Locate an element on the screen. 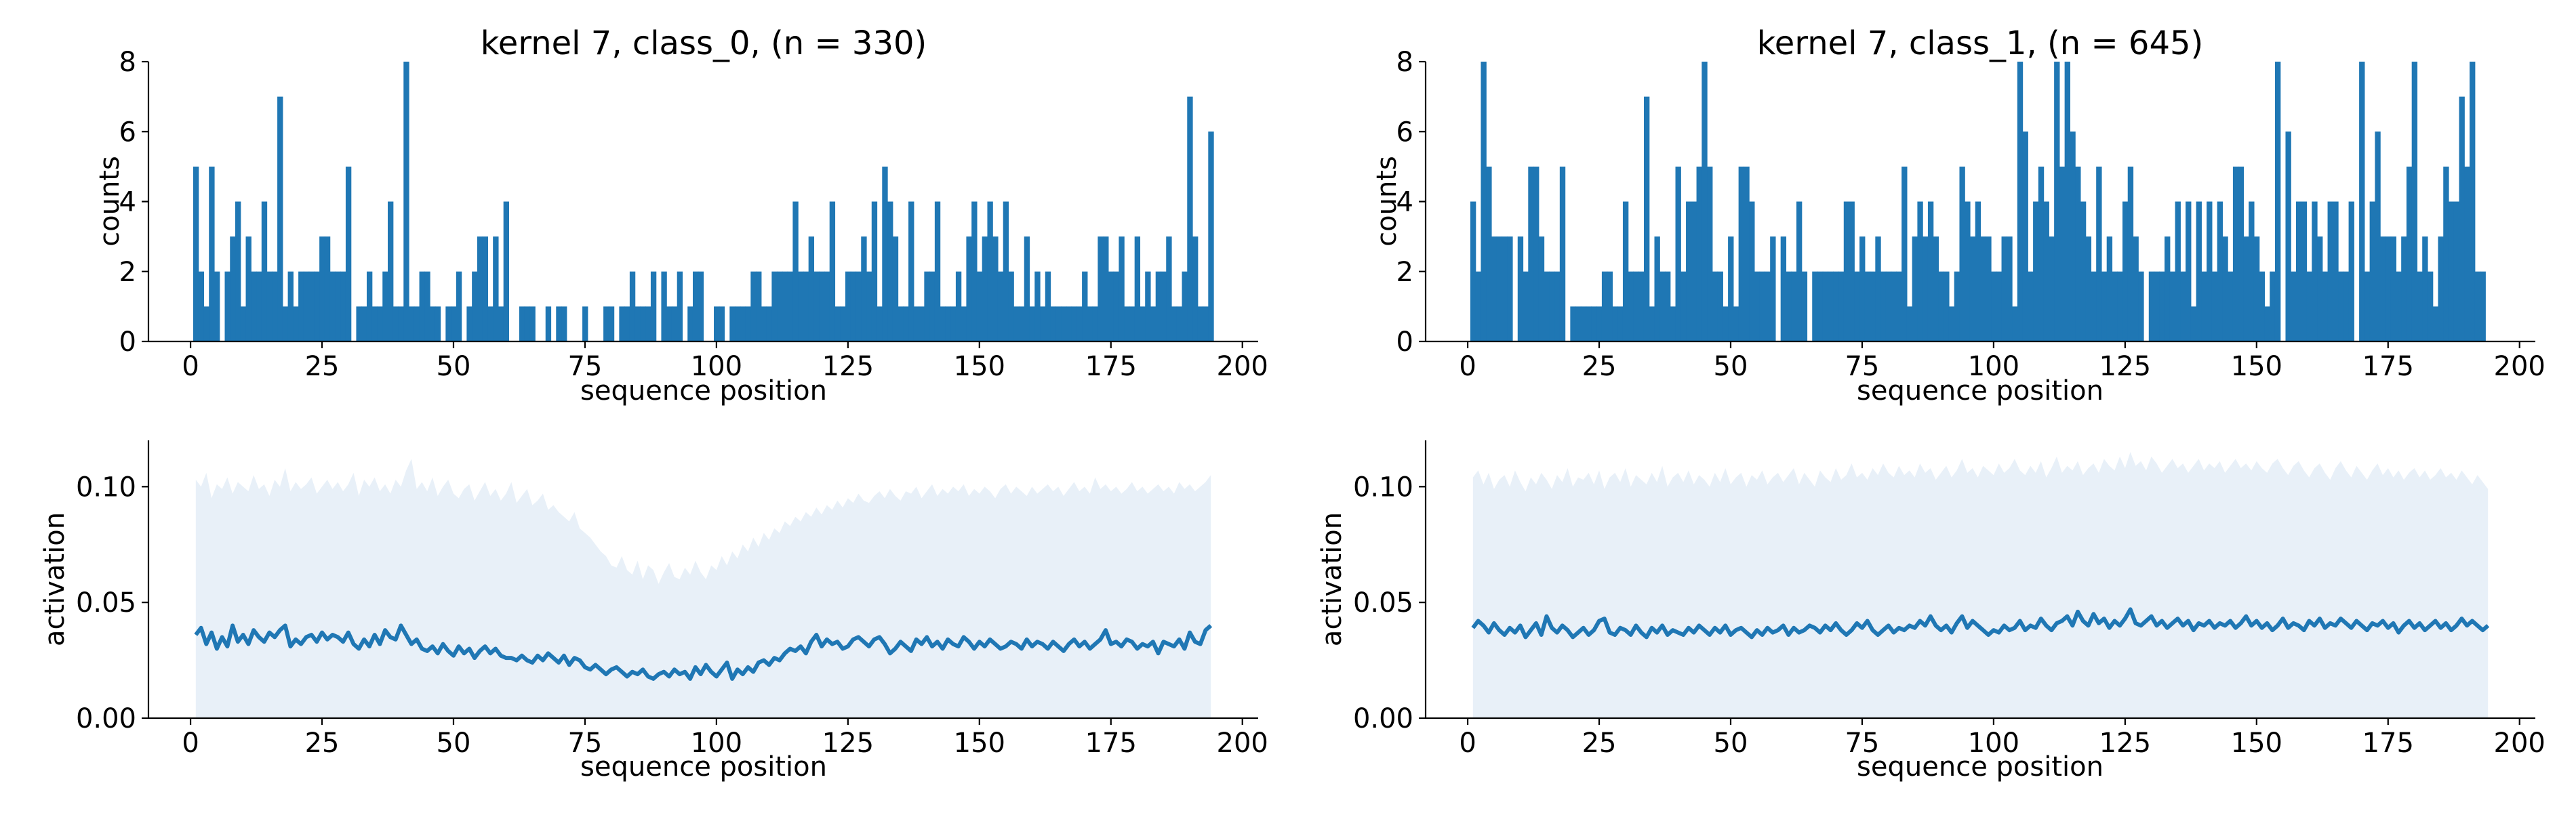 The image size is (2576, 813). y-tick-label: 8 is located at coordinates (127, 62).